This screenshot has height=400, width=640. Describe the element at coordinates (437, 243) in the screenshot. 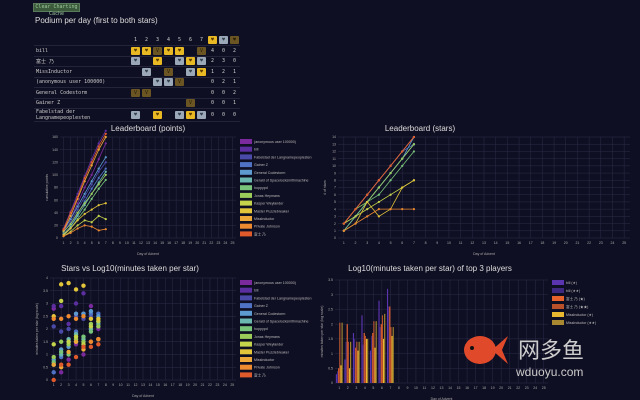

I see `x-tick-label: 9` at that location.